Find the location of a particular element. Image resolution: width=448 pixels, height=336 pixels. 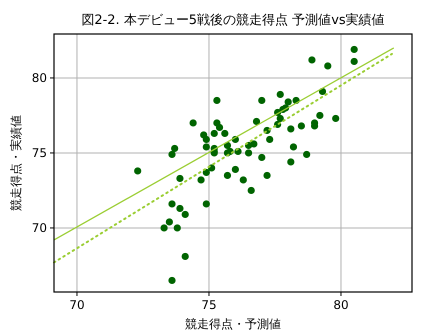

x-axis-title: 競走得点・予測値 is located at coordinates (233, 324).